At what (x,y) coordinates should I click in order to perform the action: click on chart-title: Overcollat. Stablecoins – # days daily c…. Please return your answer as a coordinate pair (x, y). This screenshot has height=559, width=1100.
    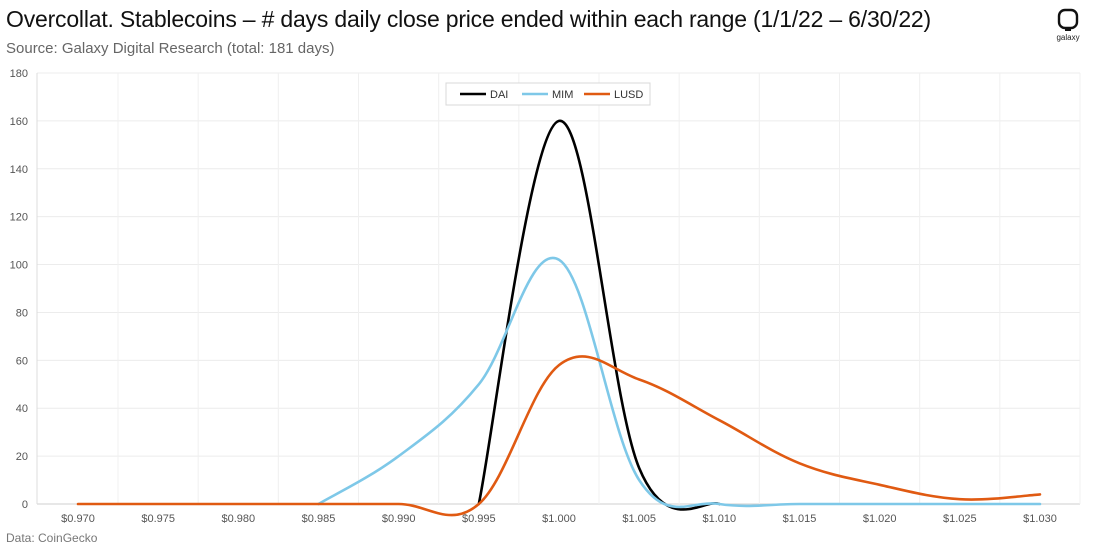
    Looking at the image, I should click on (468, 19).